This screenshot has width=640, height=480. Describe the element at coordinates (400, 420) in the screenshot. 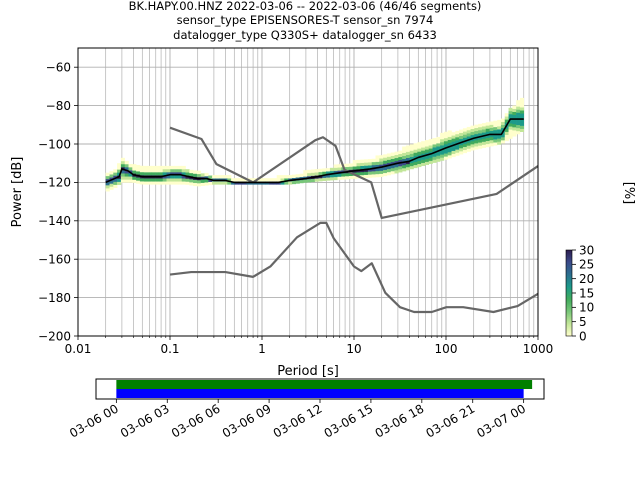

I see `timeline-tick-label: 03-06 18` at that location.